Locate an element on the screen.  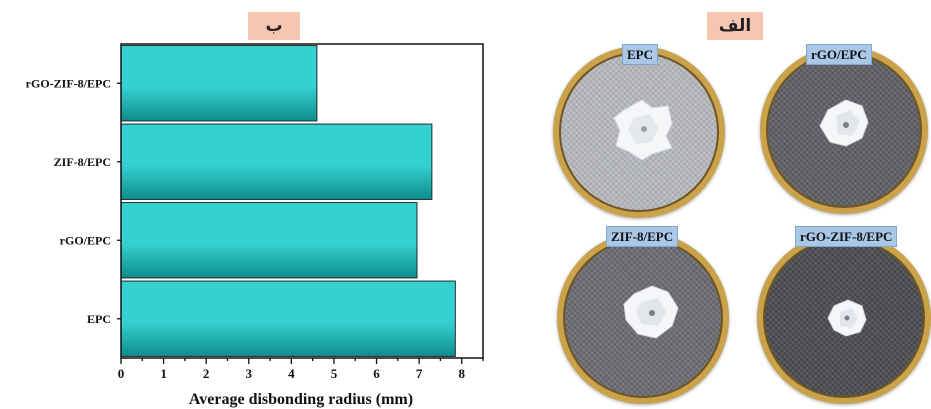
photo-label-rgo-epc: rGO/EPC is located at coordinates (839, 54).